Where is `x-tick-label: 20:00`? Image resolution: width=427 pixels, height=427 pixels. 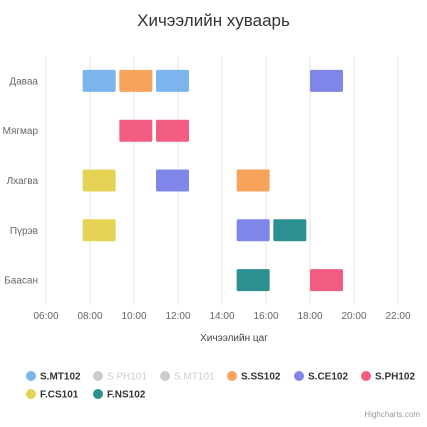
x-tick-label: 20:00 is located at coordinates (353, 316).